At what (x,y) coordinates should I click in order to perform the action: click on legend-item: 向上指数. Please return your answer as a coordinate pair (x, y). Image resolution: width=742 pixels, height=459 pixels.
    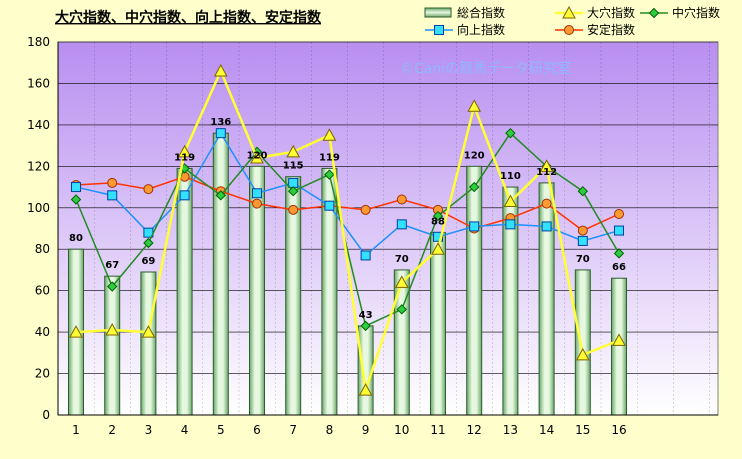
    Looking at the image, I should click on (465, 29).